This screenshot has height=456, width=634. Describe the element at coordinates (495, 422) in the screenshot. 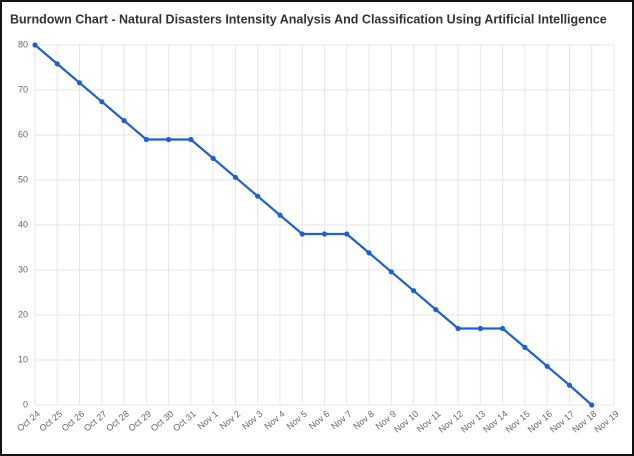

I see `x-tick-label: Nov 14` at that location.